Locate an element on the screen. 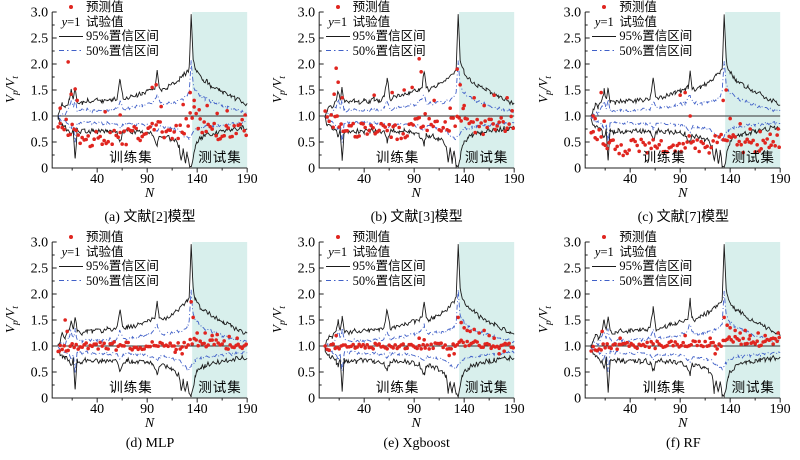 The height and width of the screenshot is (460, 800). panel-caption: (d) MLP is located at coordinates (150, 443).